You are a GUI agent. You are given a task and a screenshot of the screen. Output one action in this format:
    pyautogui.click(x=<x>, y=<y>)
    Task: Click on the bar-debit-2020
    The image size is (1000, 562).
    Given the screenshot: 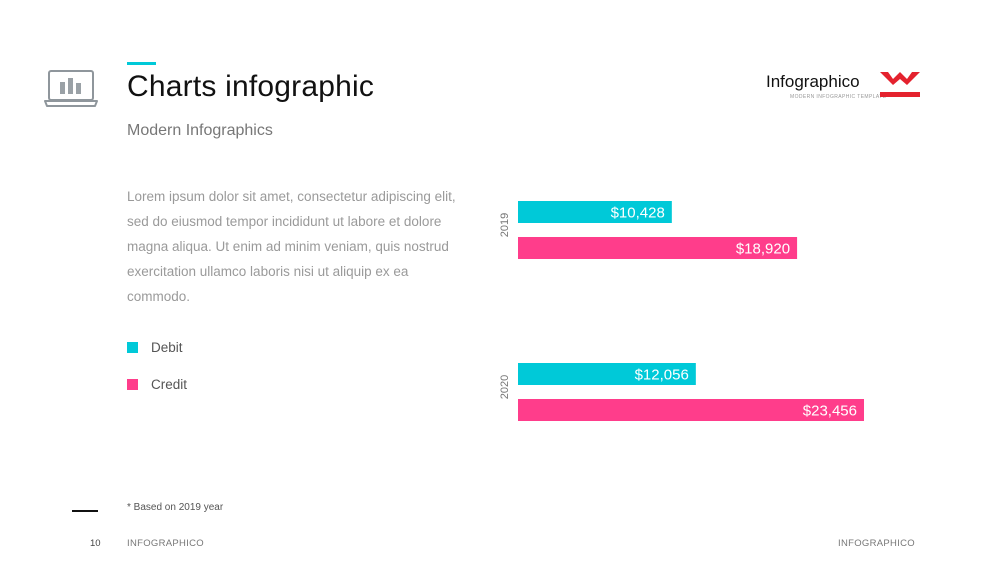 What is the action you would take?
    pyautogui.click(x=607, y=374)
    